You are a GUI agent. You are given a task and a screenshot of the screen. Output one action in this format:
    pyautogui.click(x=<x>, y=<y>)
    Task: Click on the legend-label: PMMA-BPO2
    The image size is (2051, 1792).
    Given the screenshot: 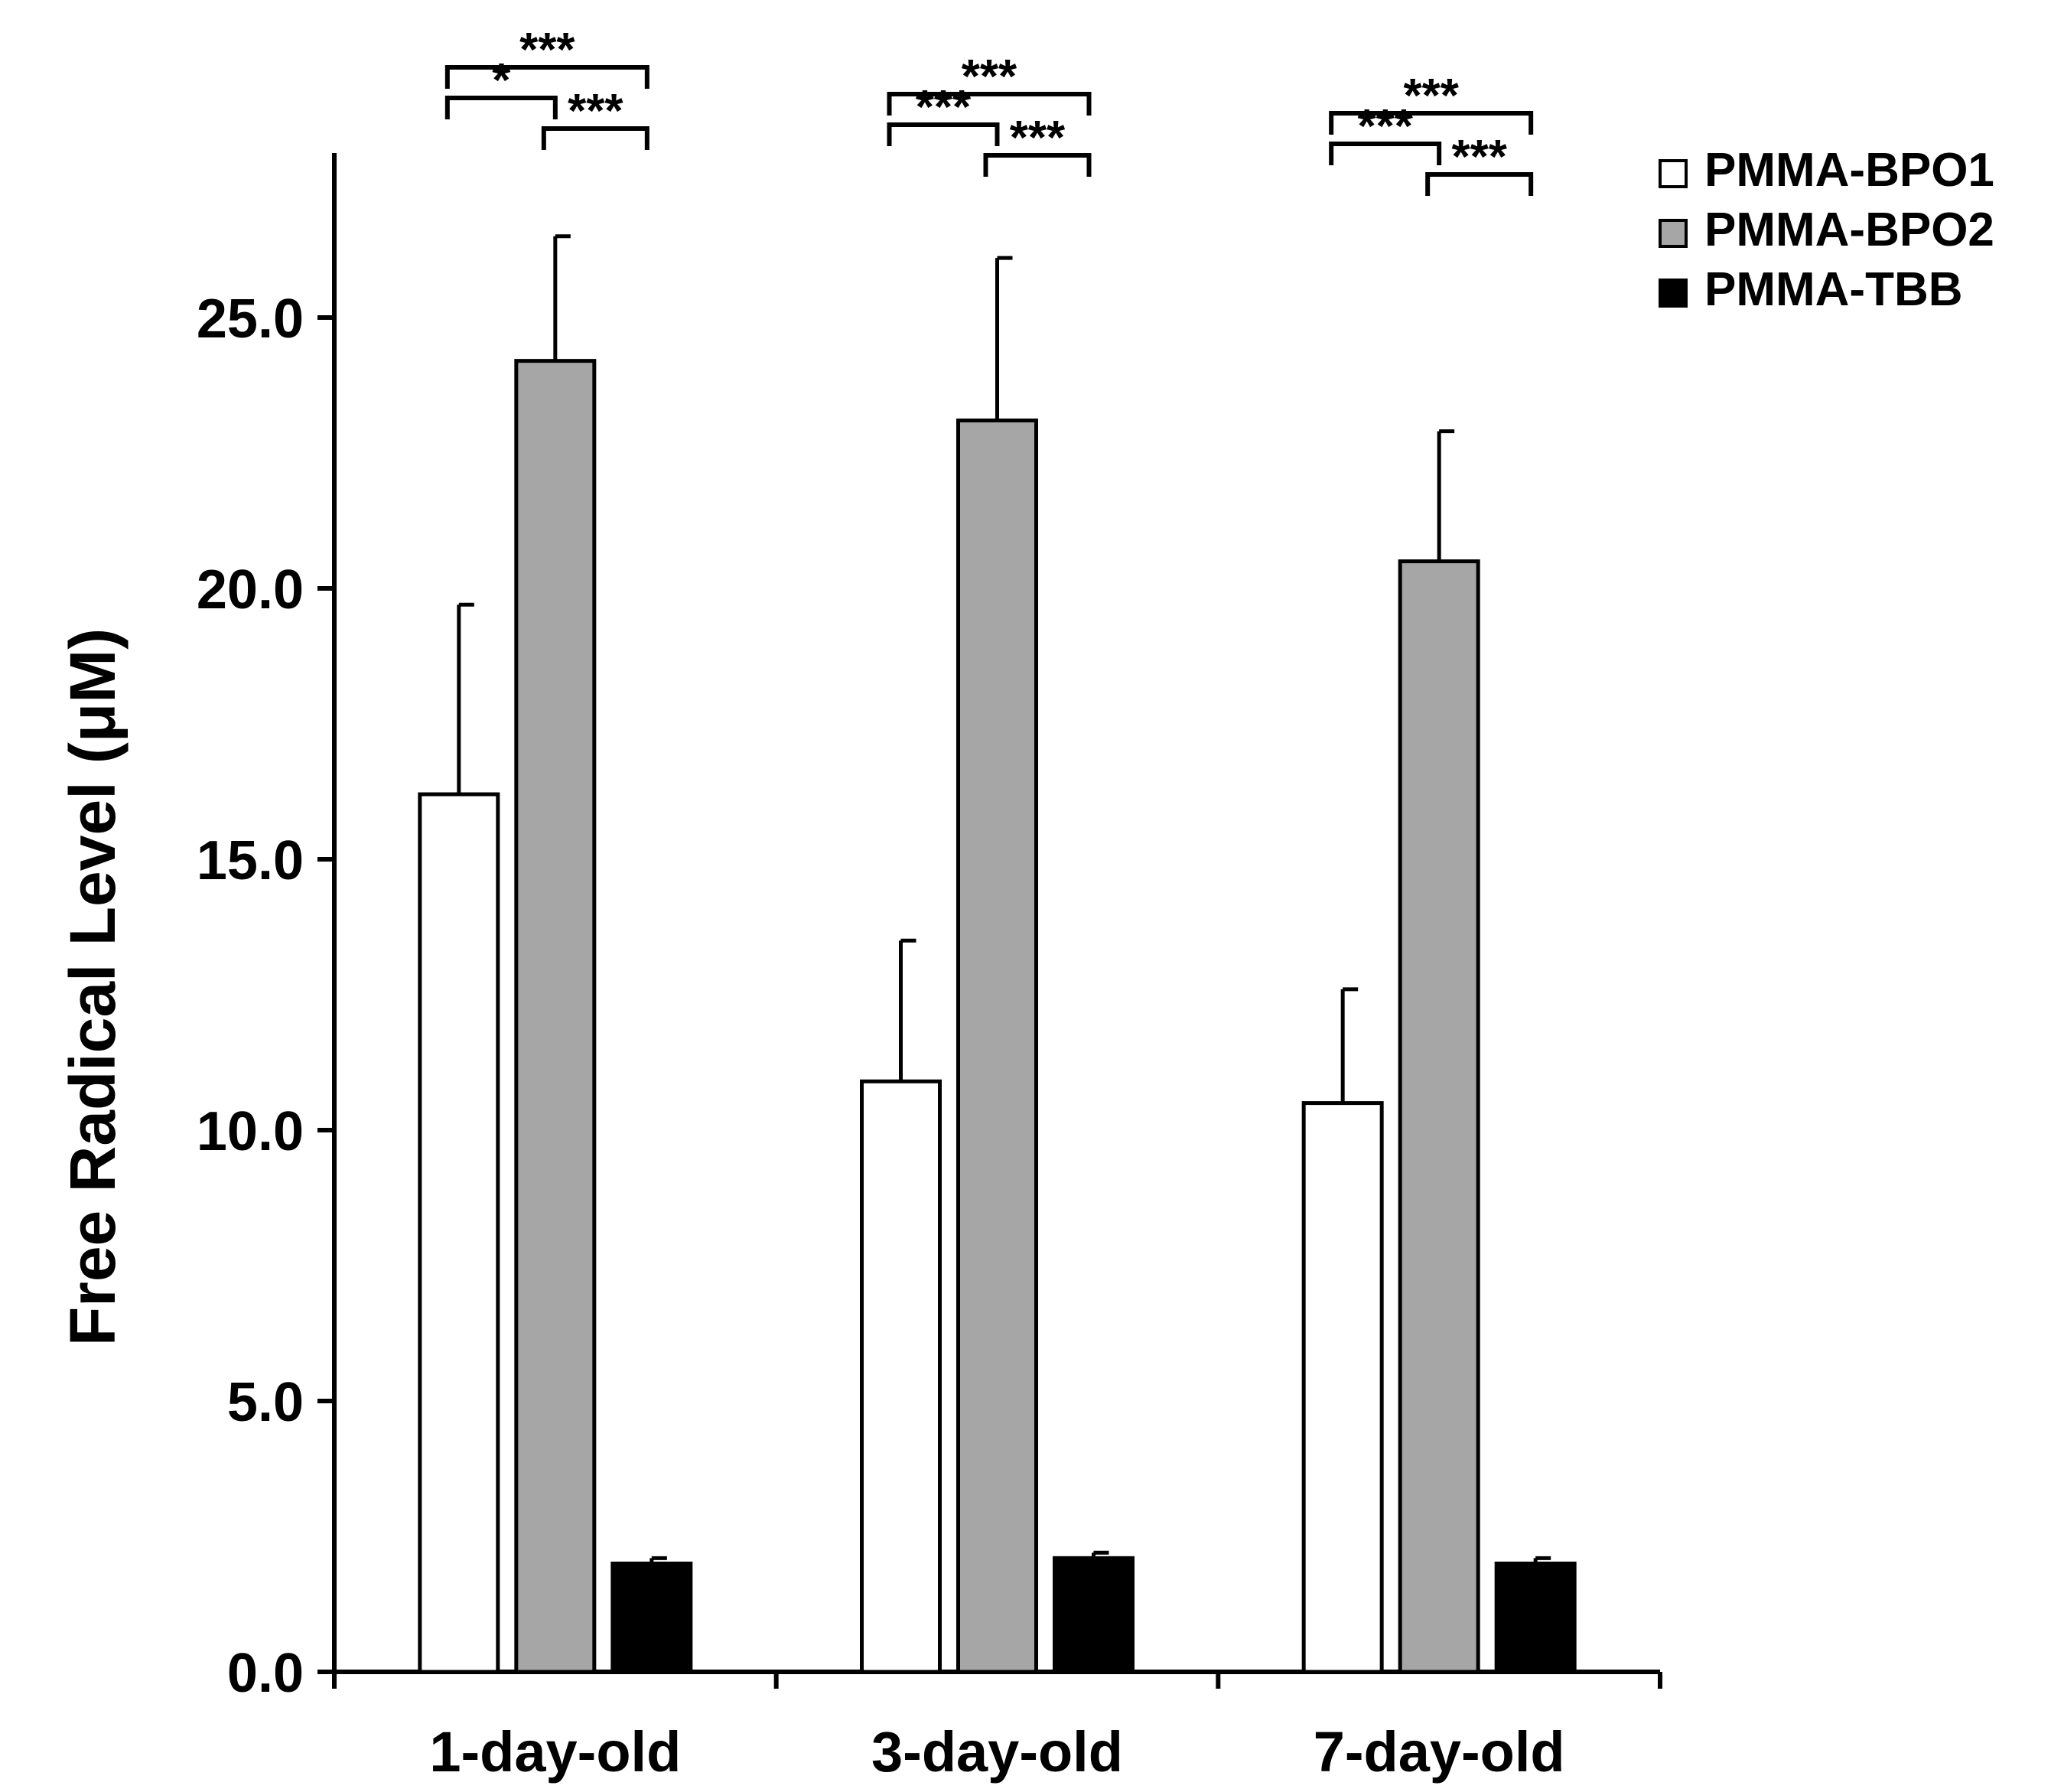 What is the action you would take?
    pyautogui.click(x=1849, y=230)
    